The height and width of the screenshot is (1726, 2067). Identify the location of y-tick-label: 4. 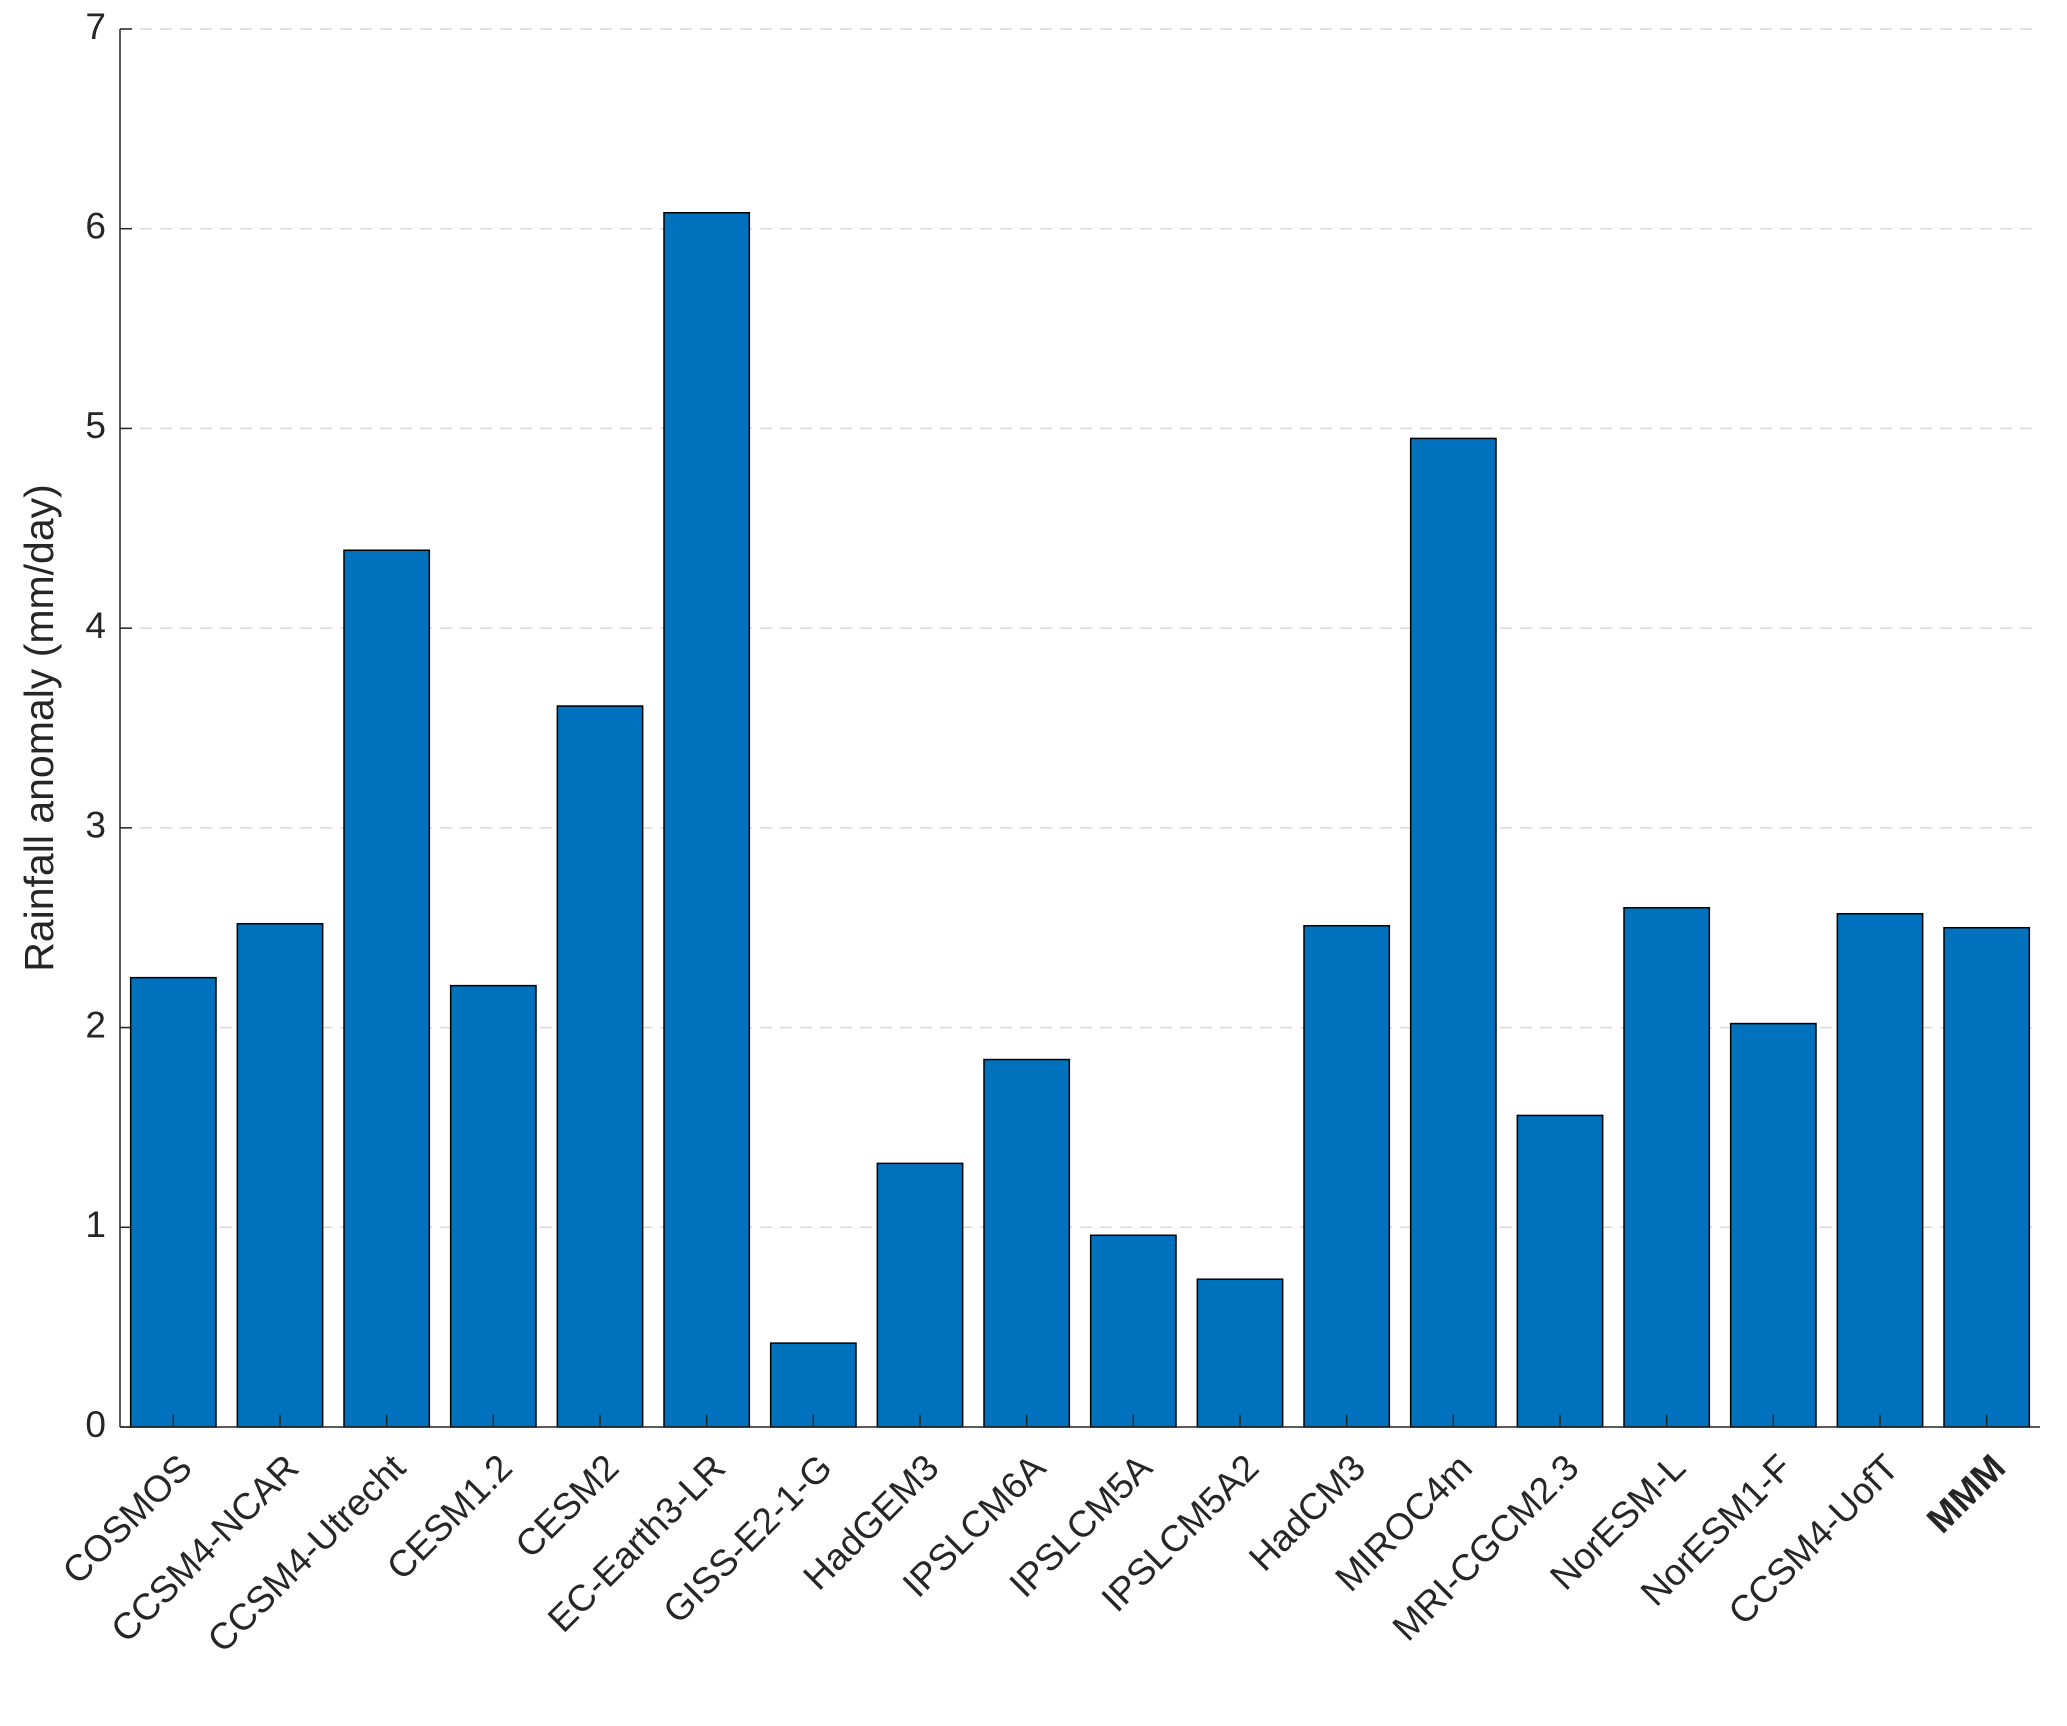
(95, 625).